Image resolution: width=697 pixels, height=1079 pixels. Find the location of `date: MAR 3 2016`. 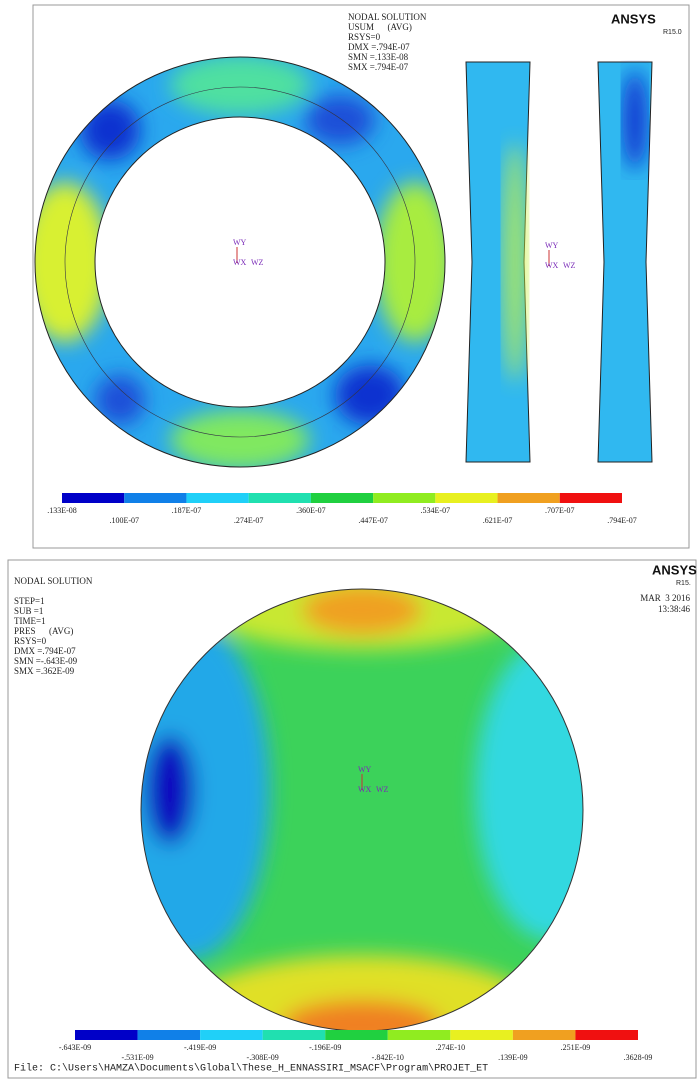

date: MAR 3 2016 is located at coordinates (665, 598).